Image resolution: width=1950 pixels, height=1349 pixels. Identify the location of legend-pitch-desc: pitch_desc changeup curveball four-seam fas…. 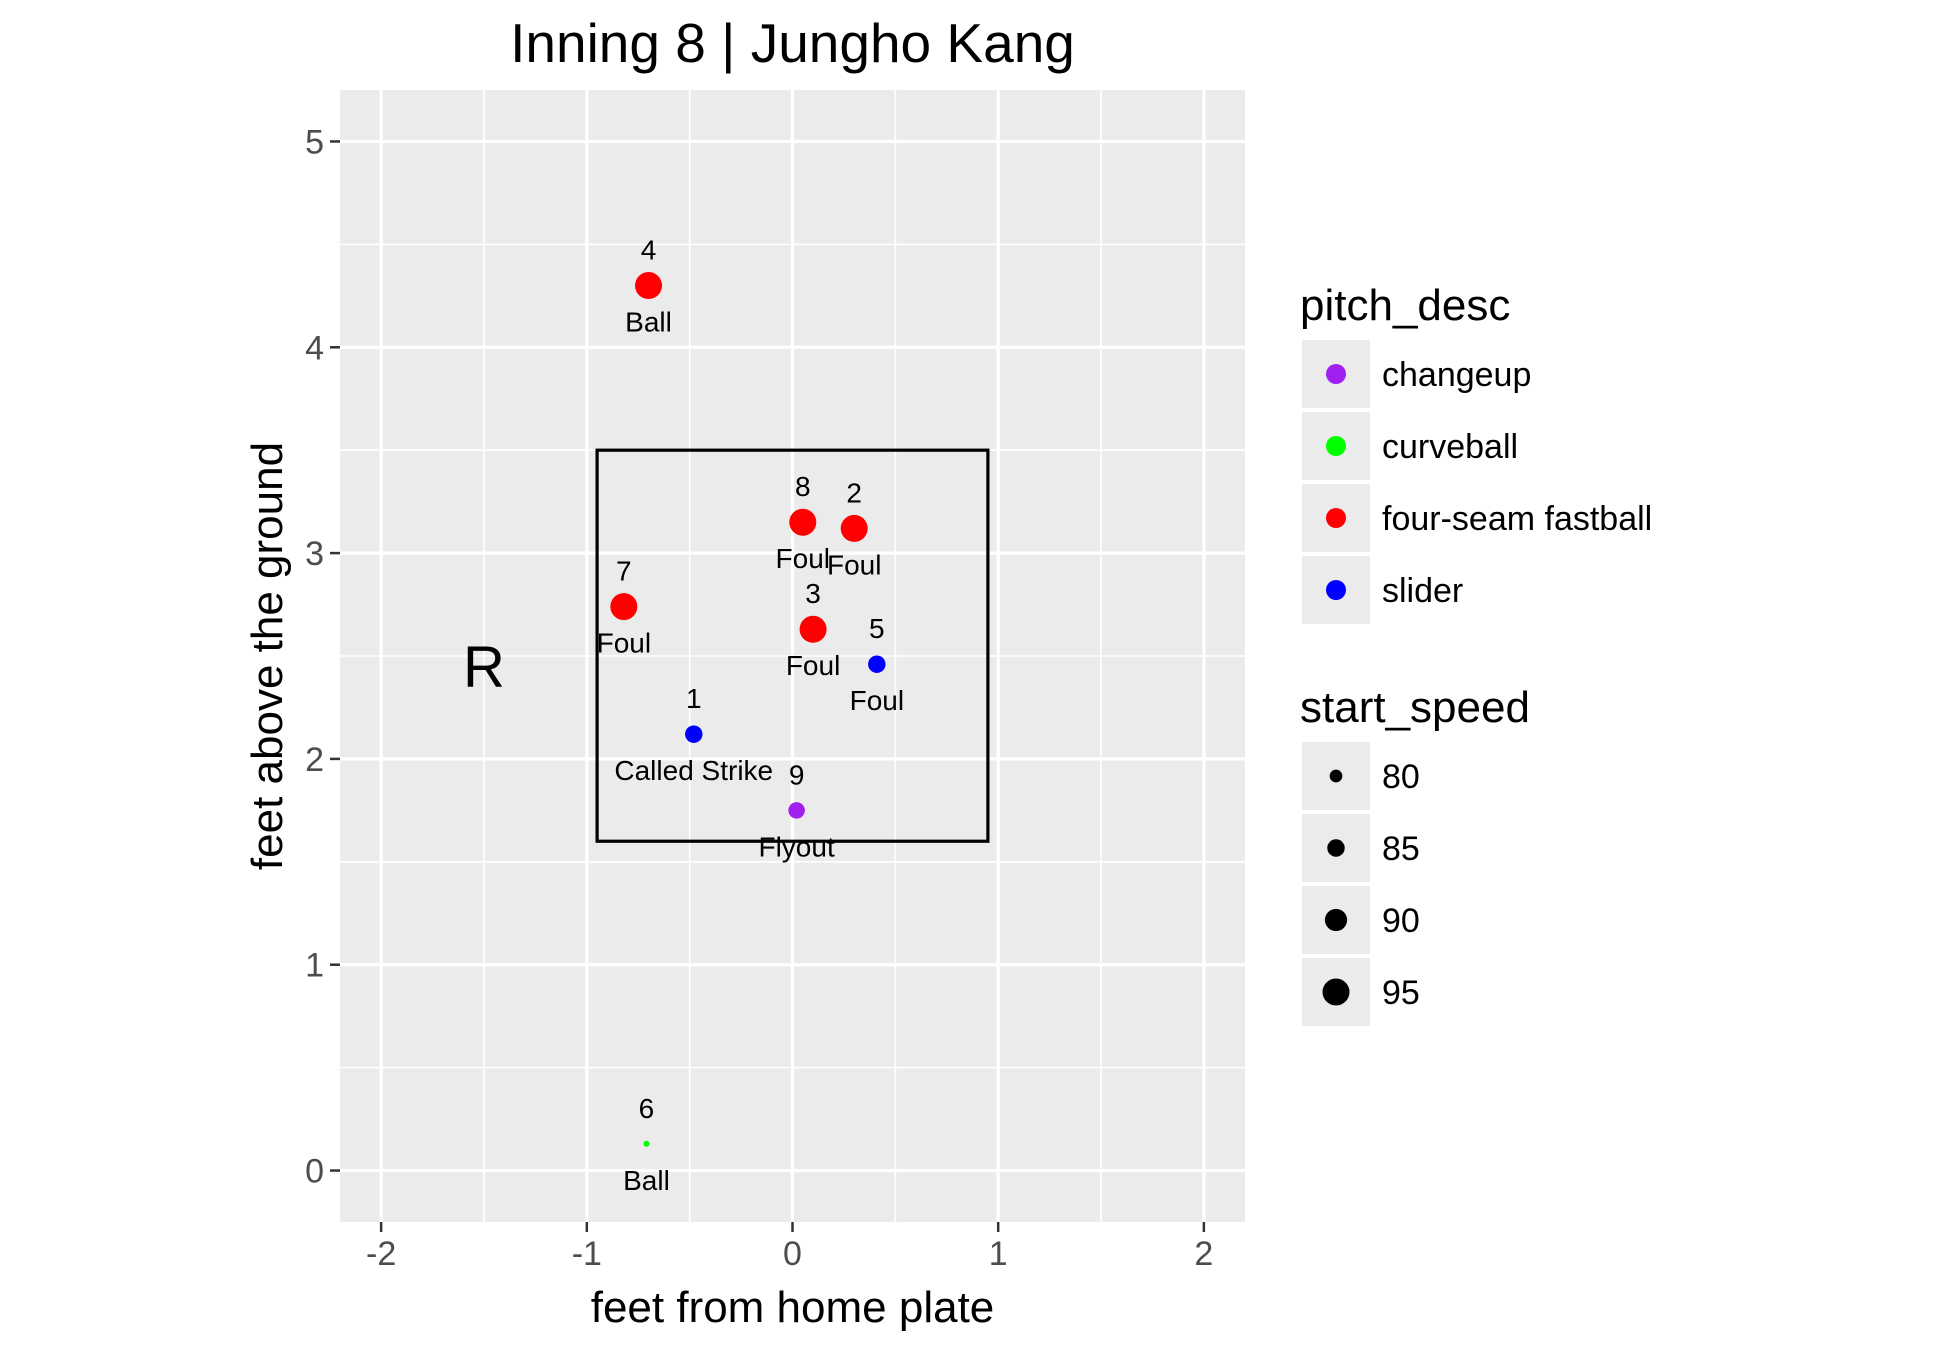
(1476, 452).